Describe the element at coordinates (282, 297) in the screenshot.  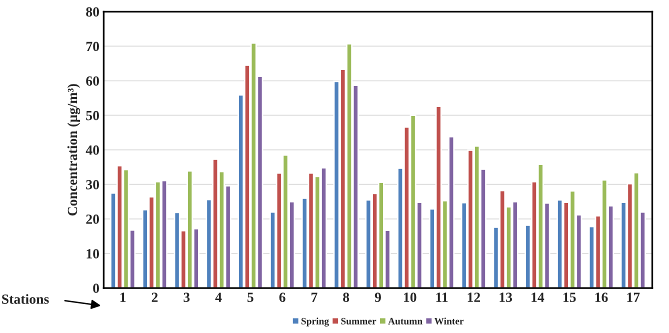
I see `x-tick-label: 6` at that location.